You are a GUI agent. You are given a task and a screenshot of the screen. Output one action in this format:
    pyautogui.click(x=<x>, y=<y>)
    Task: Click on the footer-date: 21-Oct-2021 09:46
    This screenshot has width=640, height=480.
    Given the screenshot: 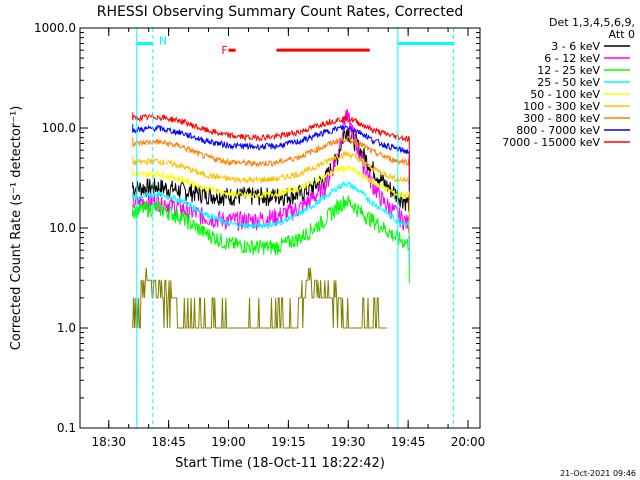 What is the action you would take?
    pyautogui.click(x=598, y=473)
    